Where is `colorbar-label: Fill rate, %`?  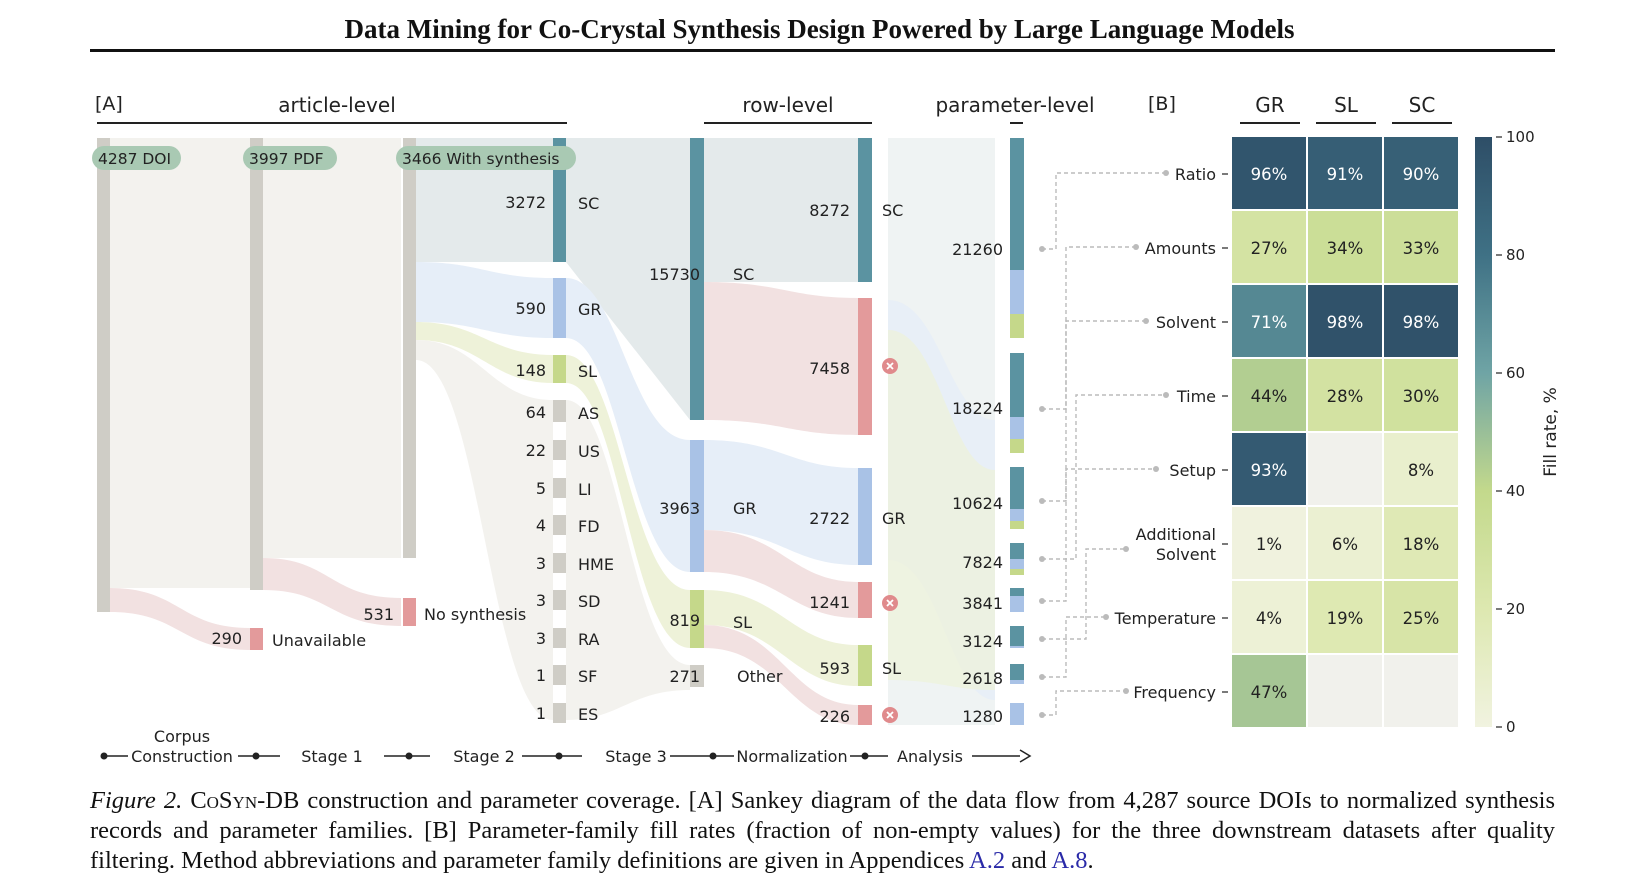 colorbar-label: Fill rate, % is located at coordinates (1551, 432).